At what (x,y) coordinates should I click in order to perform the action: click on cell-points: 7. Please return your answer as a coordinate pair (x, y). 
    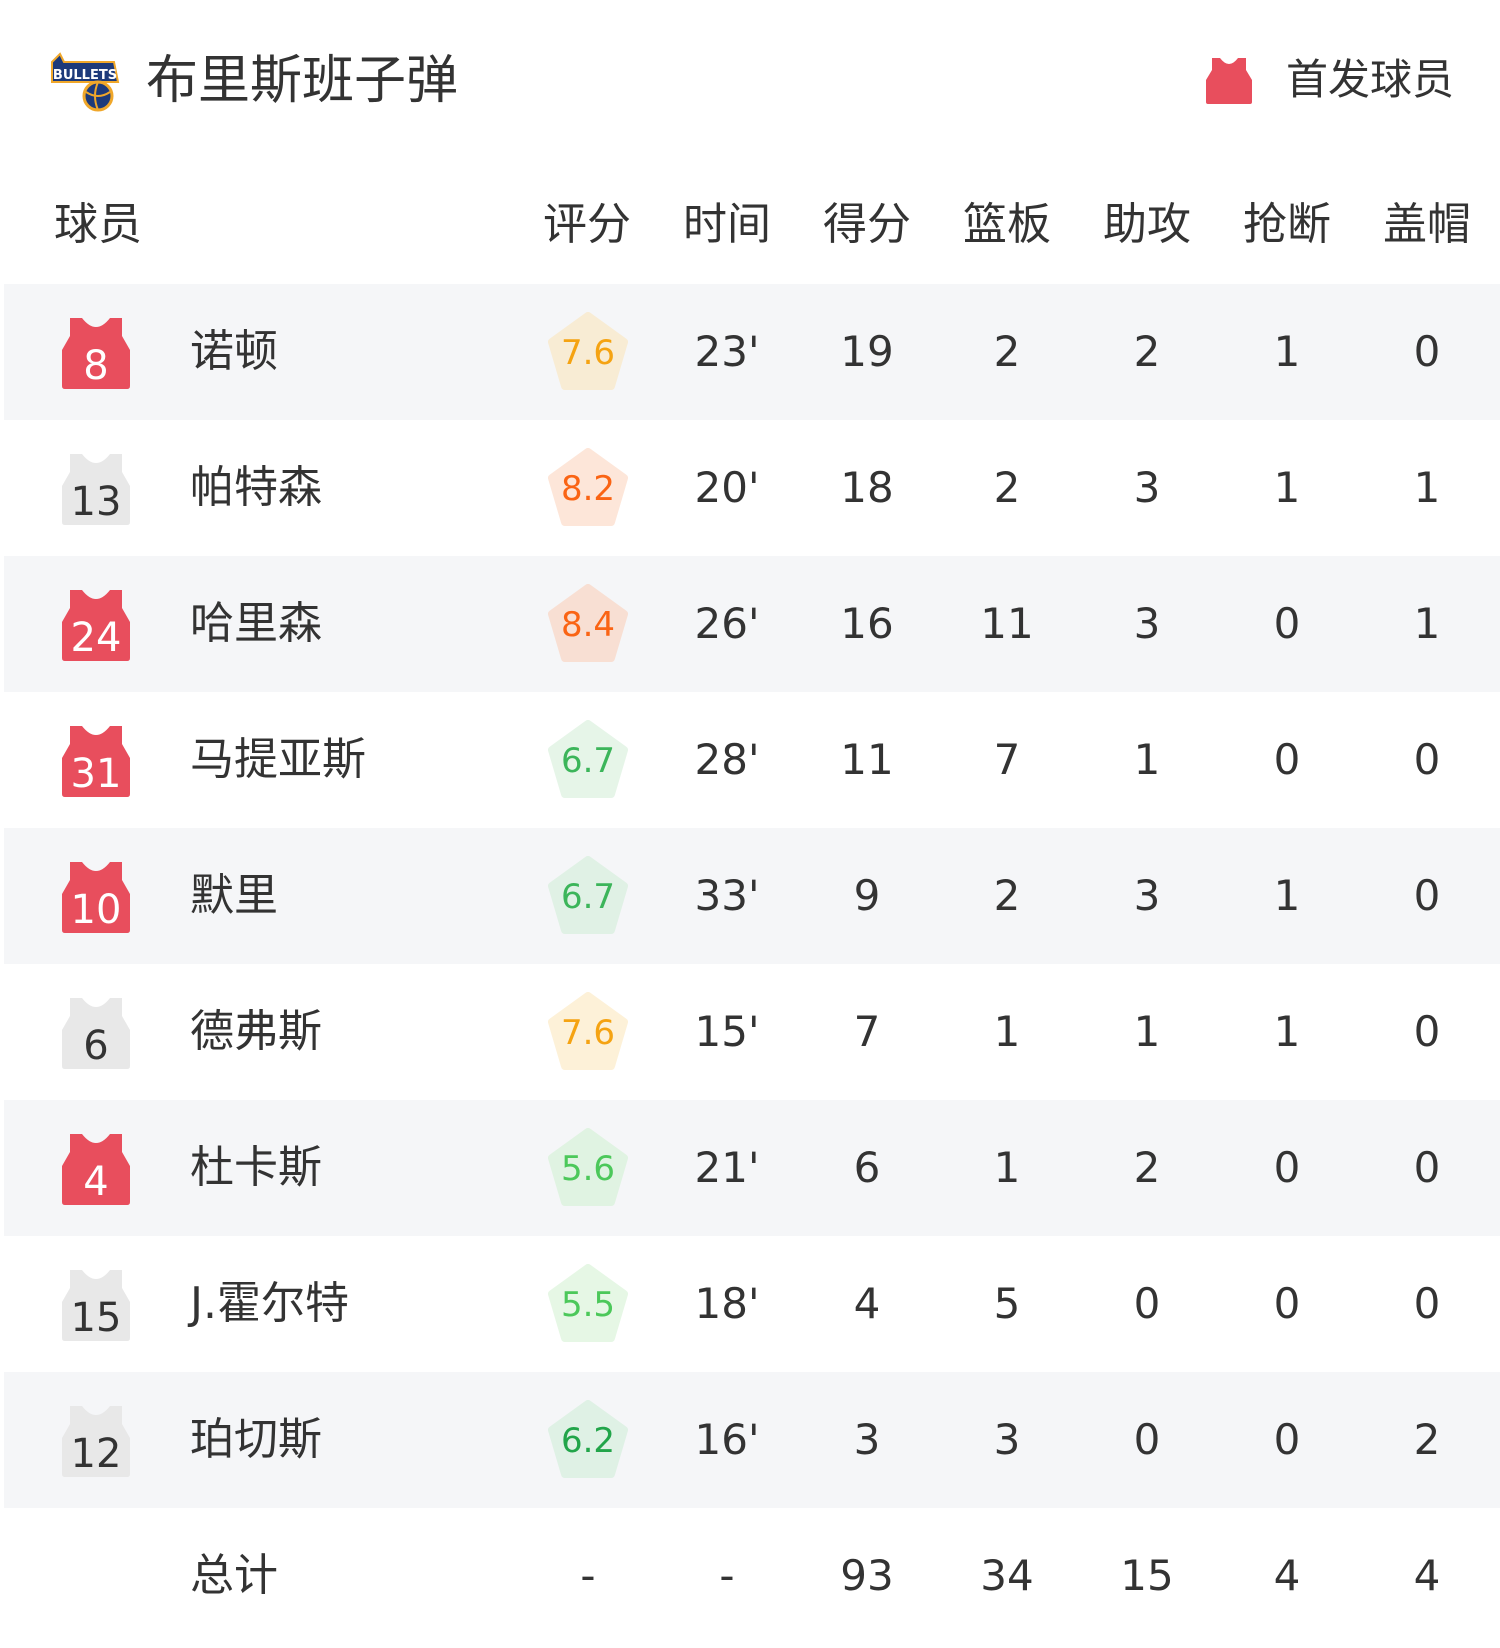
    Looking at the image, I should click on (867, 1031).